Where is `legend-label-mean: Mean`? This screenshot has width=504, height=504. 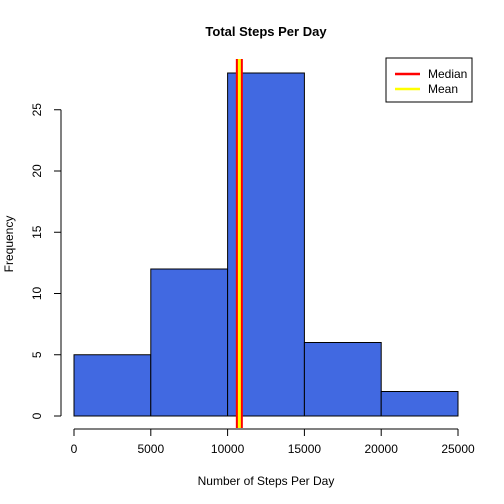
legend-label-mean: Mean is located at coordinates (443, 89).